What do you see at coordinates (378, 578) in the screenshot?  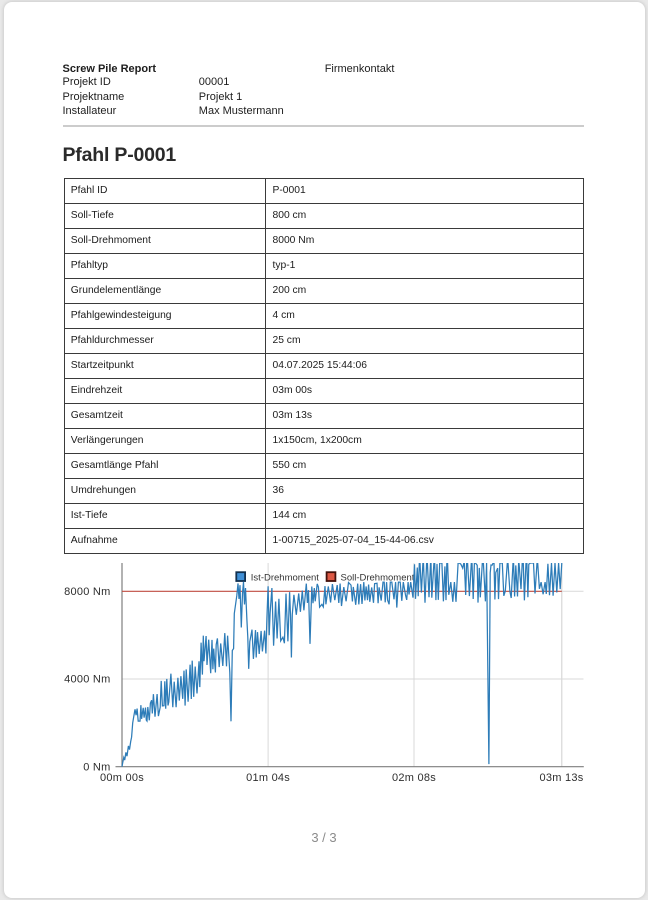 I see `svg-text: Soll-Drehmoment` at bounding box center [378, 578].